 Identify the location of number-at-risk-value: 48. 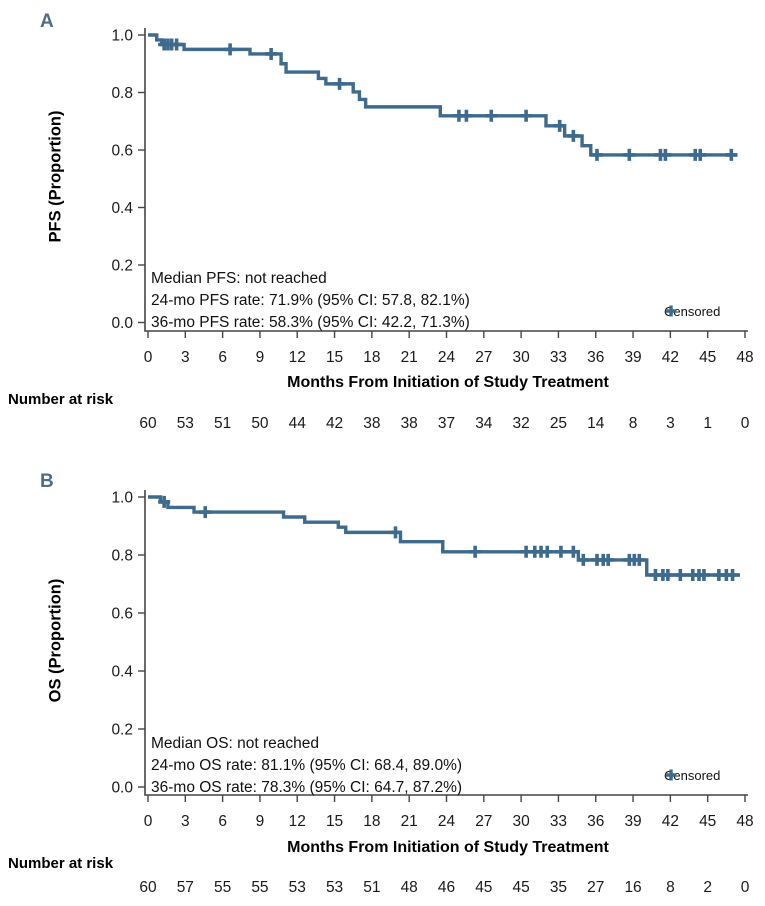
(409, 887).